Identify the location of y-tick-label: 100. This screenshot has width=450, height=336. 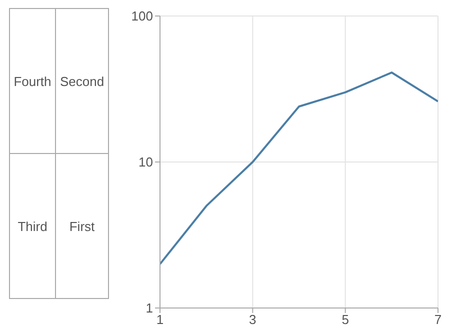
(142, 16).